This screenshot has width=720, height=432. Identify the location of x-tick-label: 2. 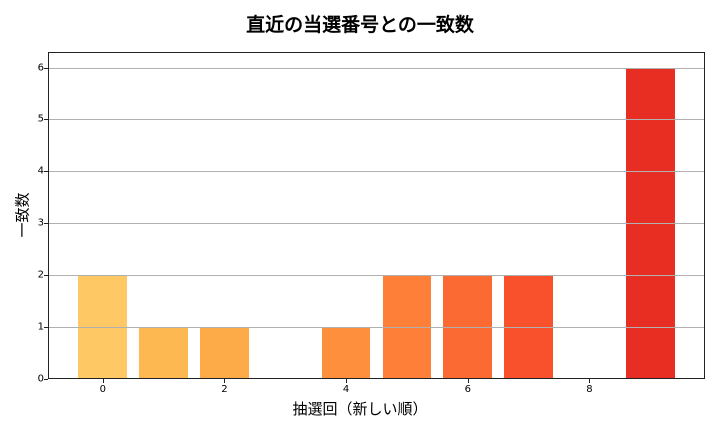
(224, 389).